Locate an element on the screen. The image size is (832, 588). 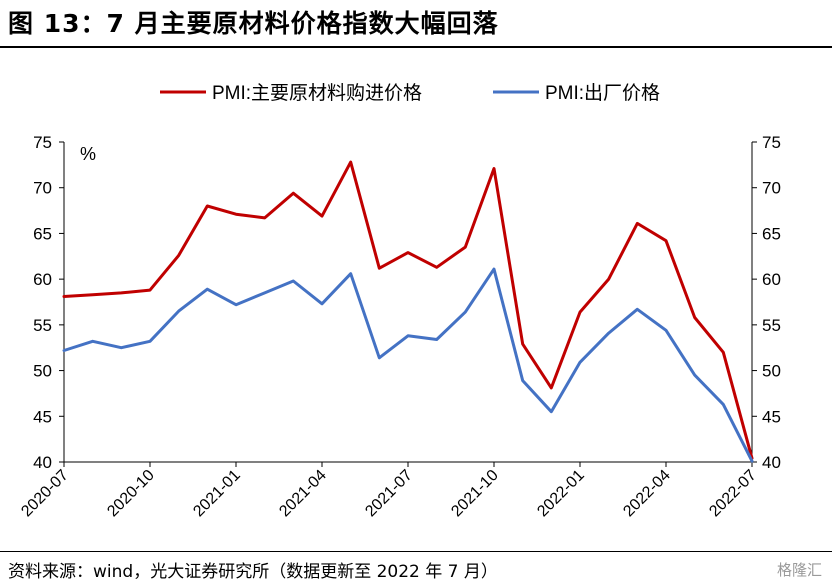
legend-label: PMI:出厂价格 is located at coordinates (602, 93).